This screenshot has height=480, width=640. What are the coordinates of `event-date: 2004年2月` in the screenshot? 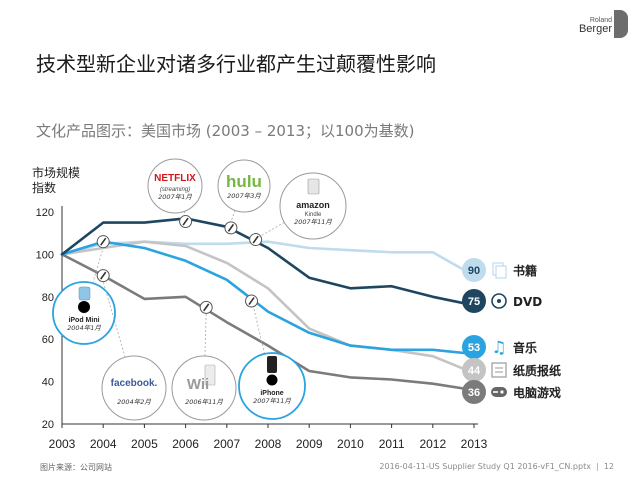 It's located at (134, 402).